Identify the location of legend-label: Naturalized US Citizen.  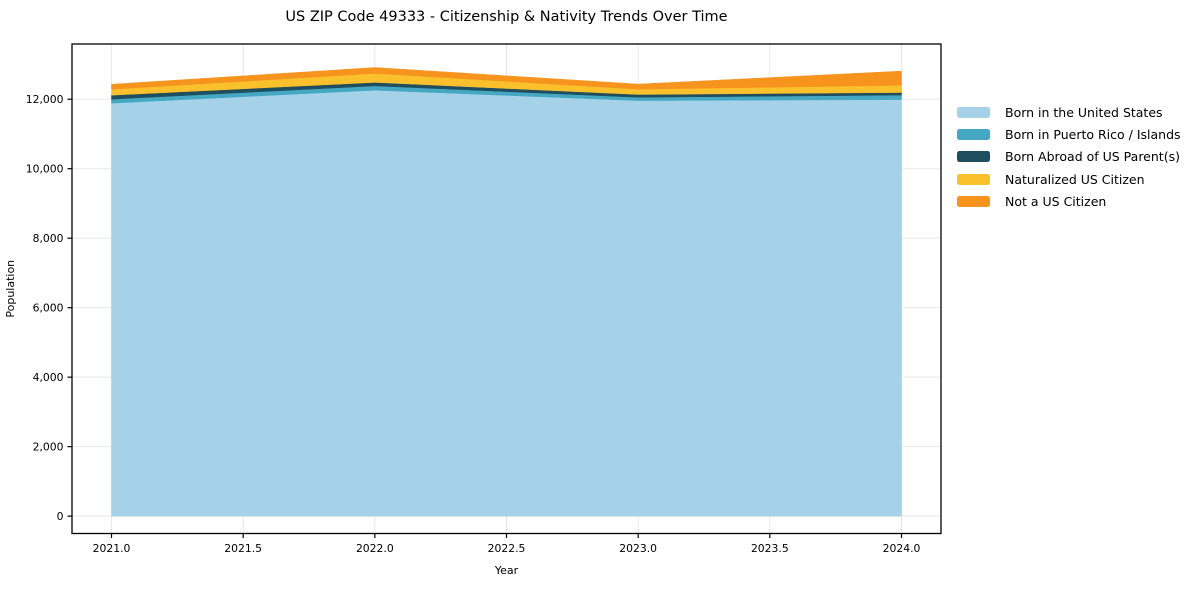
(1075, 179).